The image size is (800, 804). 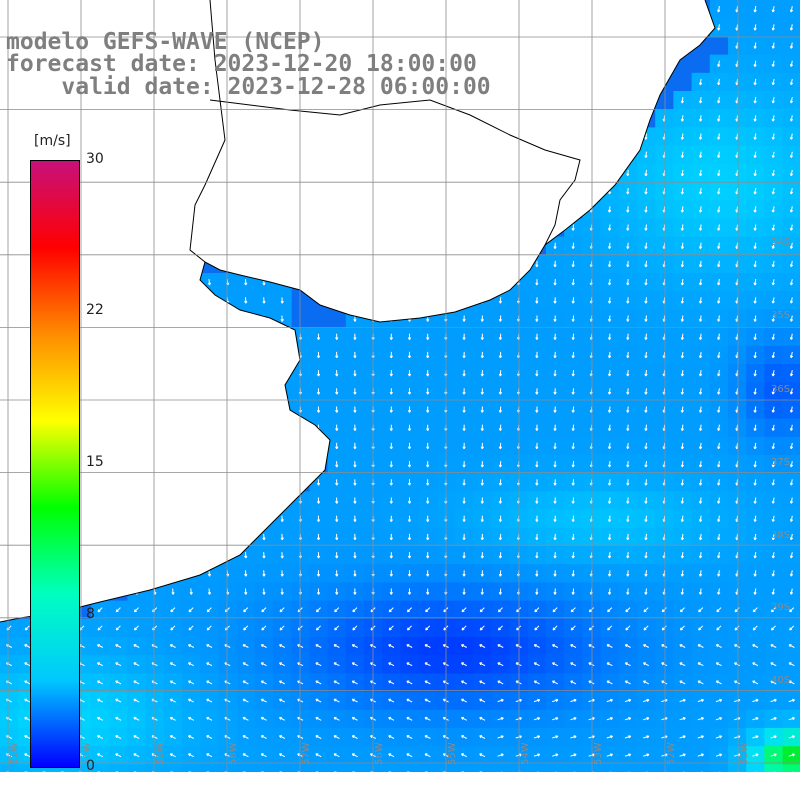 I want to click on lon-label: 54W, so click(x=525, y=753).